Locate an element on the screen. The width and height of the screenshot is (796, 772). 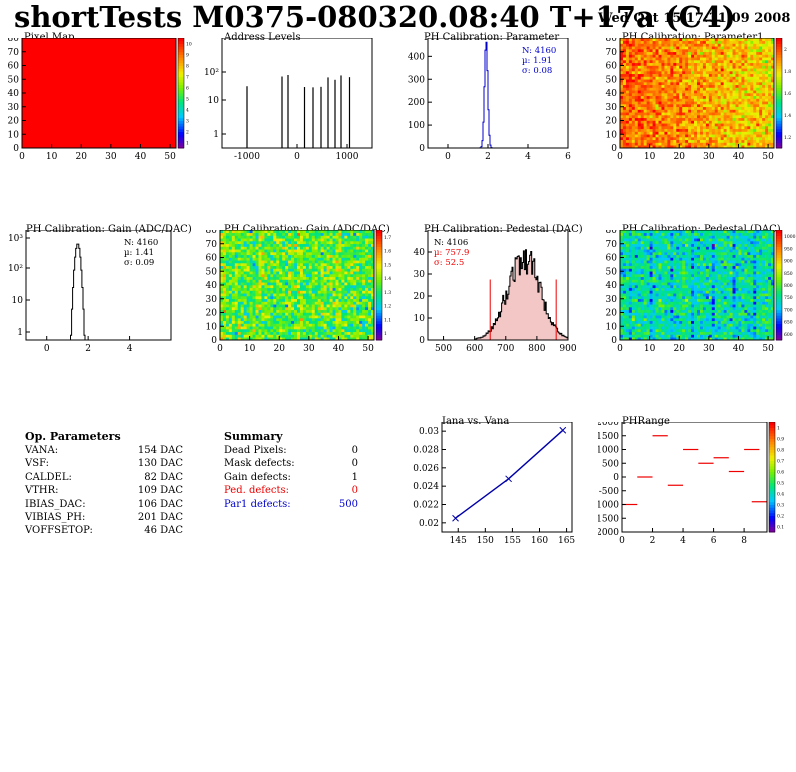
y-tick-label: 300 is located at coordinates (416, 80).